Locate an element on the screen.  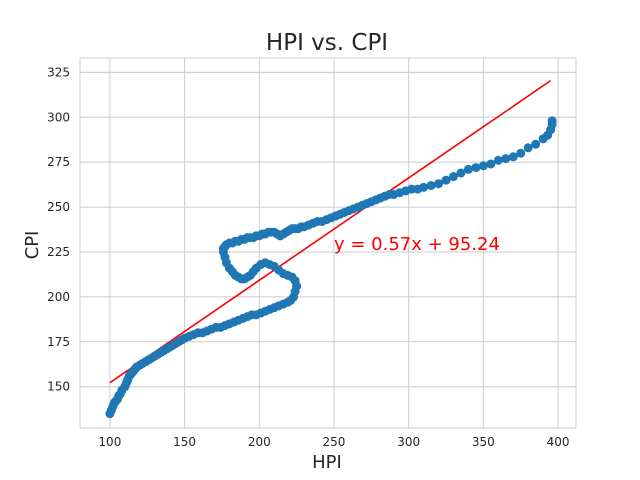
y-tick-label: 150 is located at coordinates (58, 387).